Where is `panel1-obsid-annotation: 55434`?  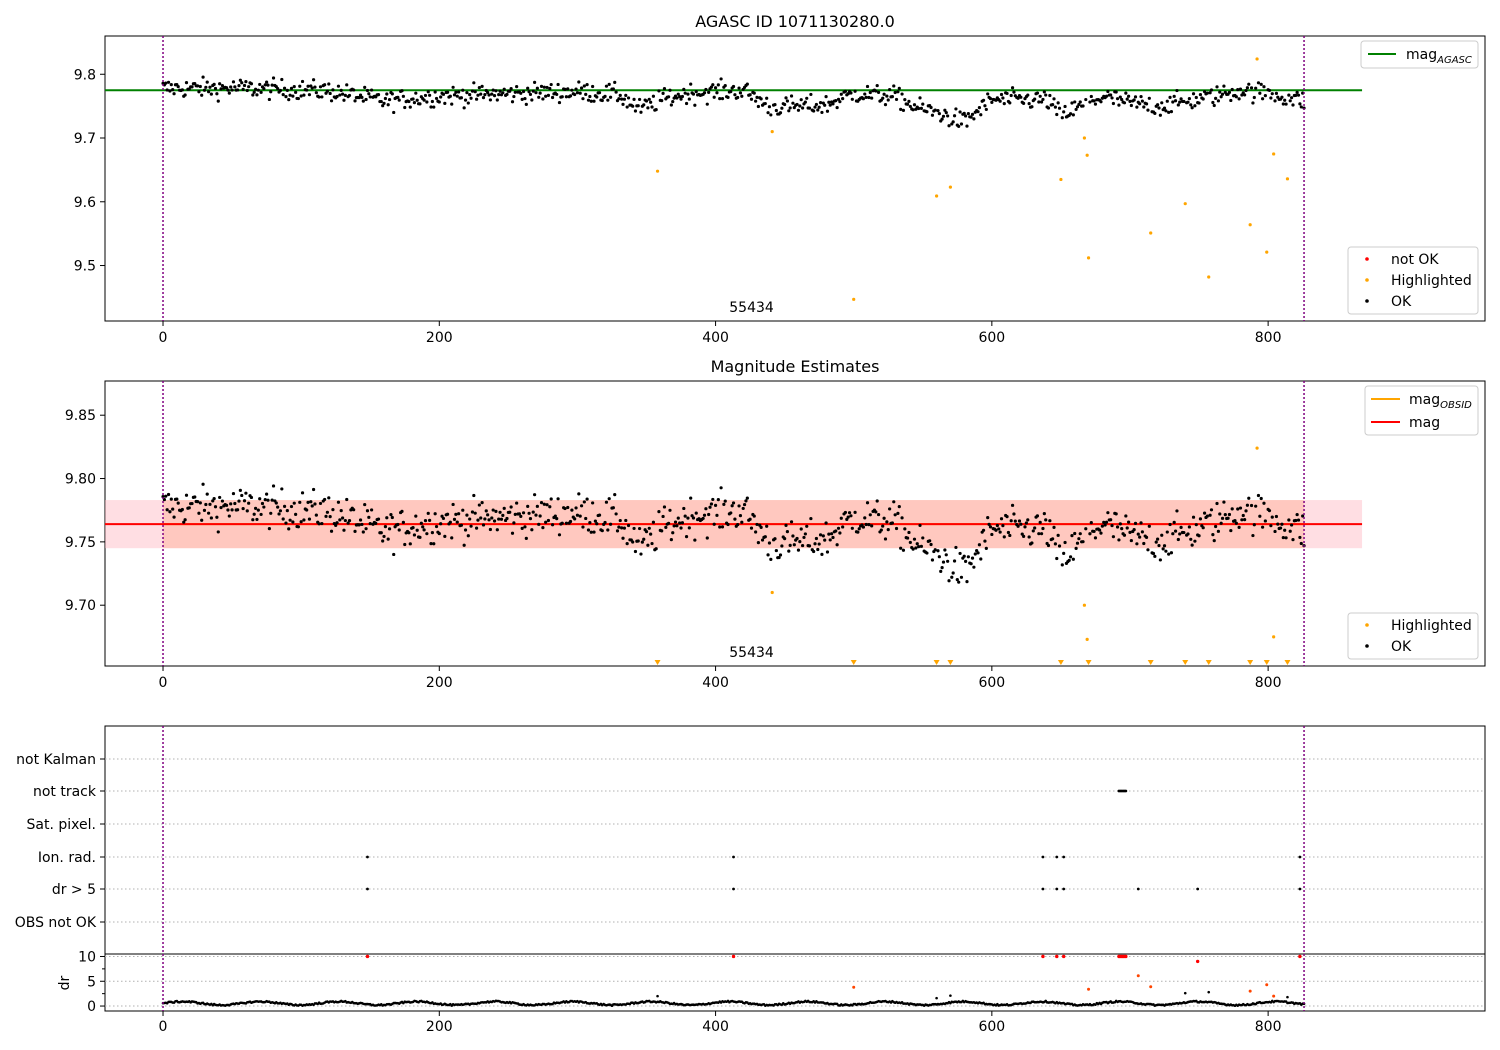
panel1-obsid-annotation: 55434 is located at coordinates (751, 308).